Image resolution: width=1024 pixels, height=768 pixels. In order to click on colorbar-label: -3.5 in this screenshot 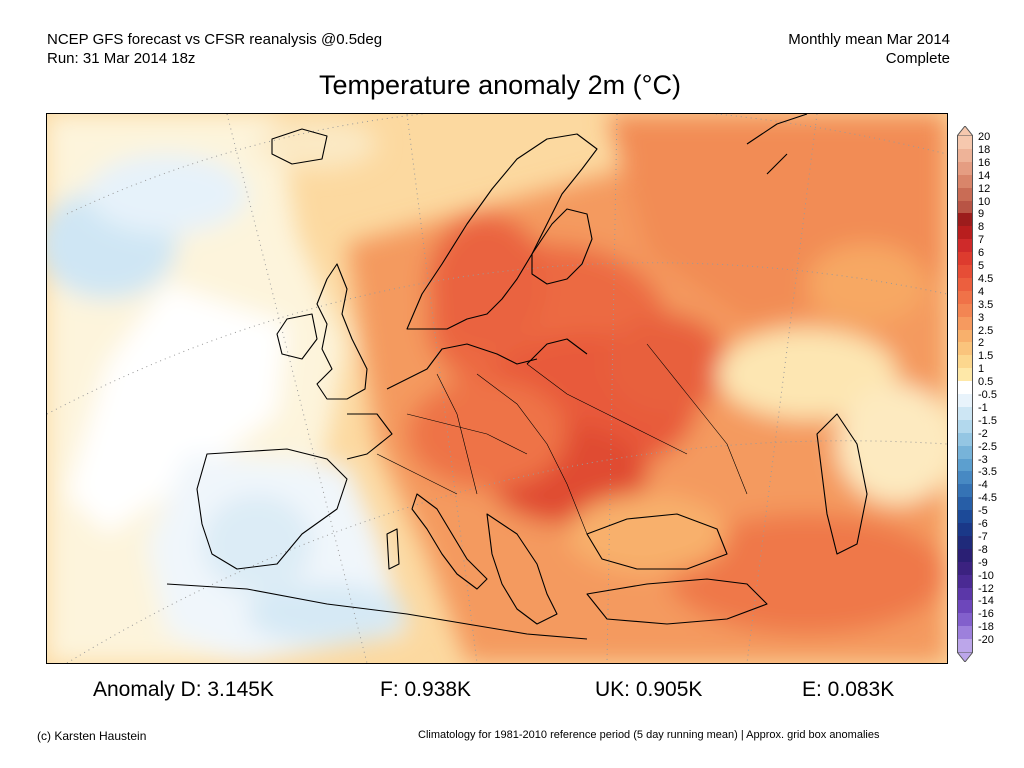, I will do `click(987, 472)`.